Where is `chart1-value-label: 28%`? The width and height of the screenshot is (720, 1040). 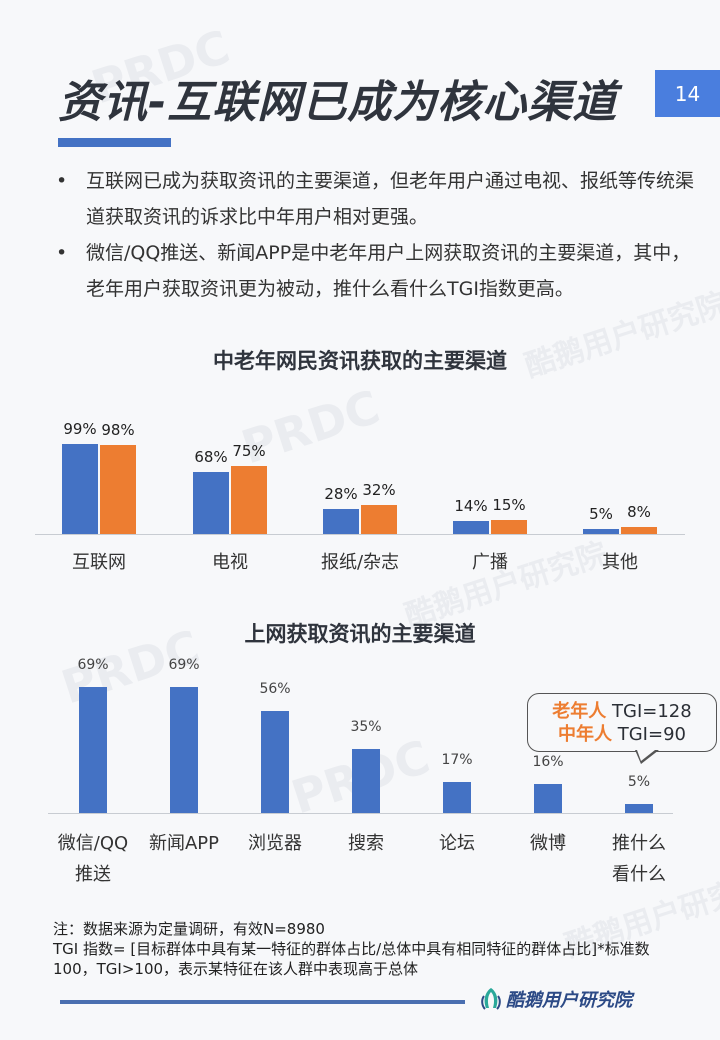 chart1-value-label: 28% is located at coordinates (341, 493).